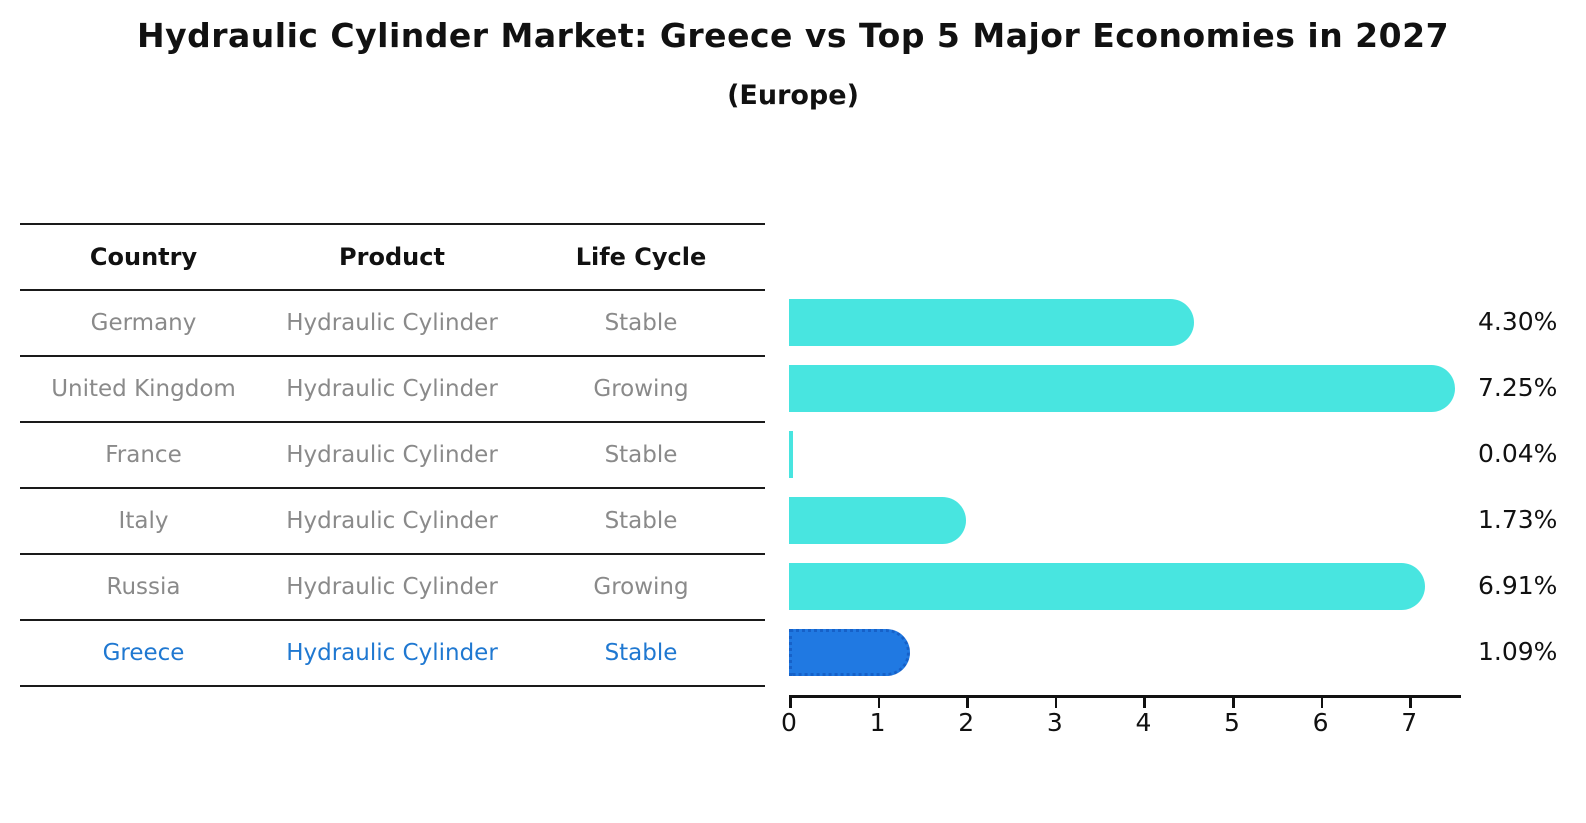 The height and width of the screenshot is (823, 1586). I want to click on x-axis-tick-label: 3, so click(1054, 722).